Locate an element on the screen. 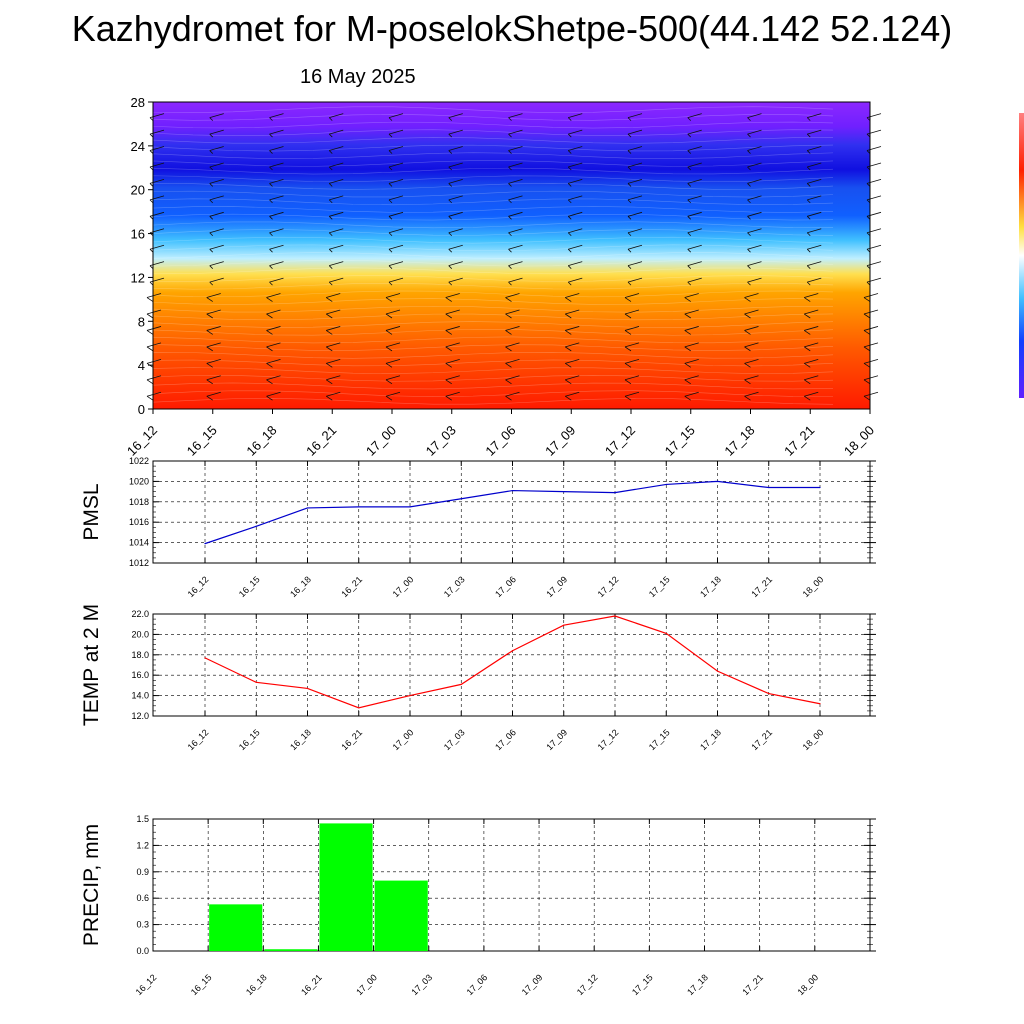  y-tick-label: 20 is located at coordinates (138, 190).